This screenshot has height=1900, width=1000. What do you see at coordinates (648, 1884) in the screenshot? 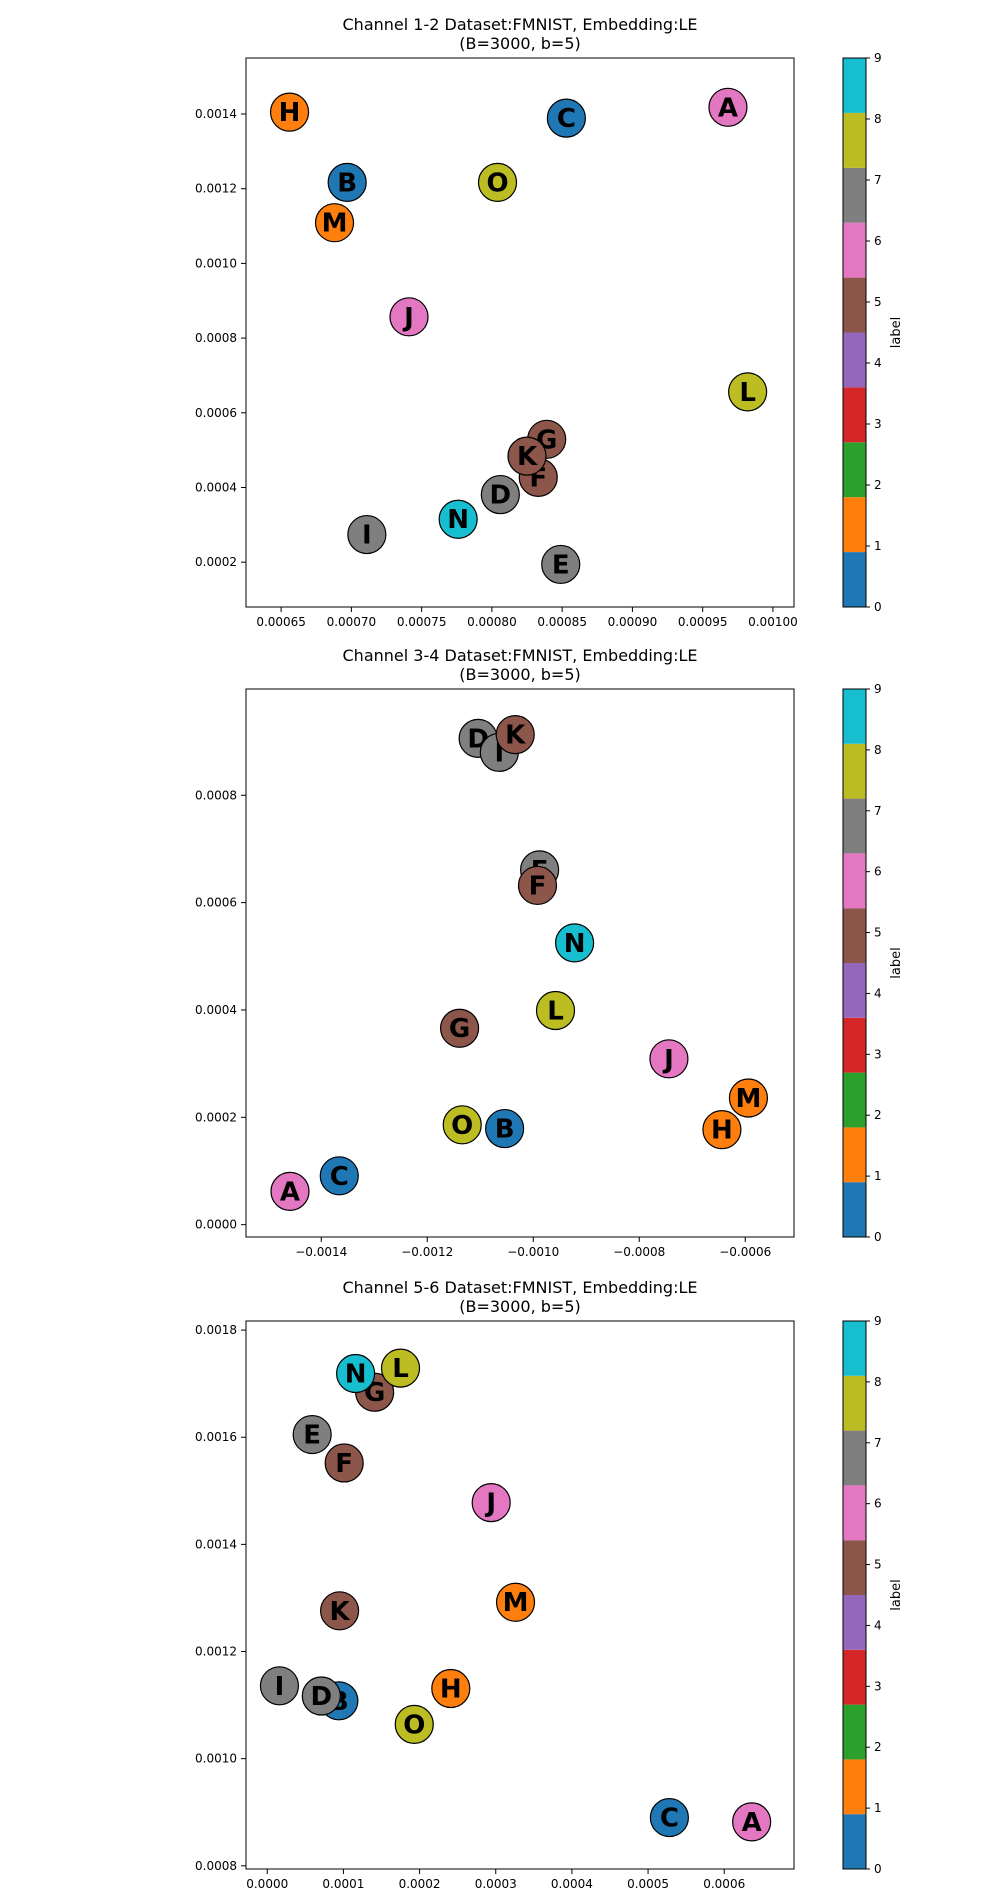
I see `x-tick-label: 0.0005` at bounding box center [648, 1884].